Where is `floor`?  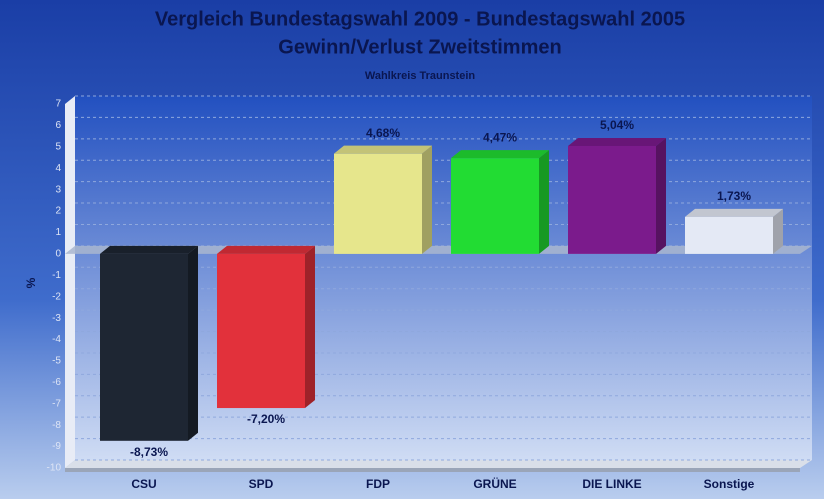
floor is located at coordinates (438, 464).